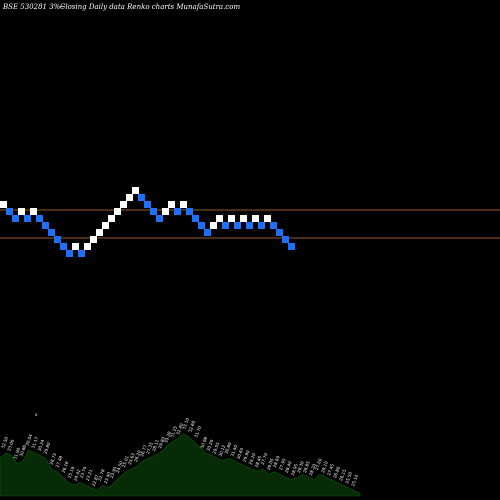  I want to click on price-label: 30.65, so click(240, 453).